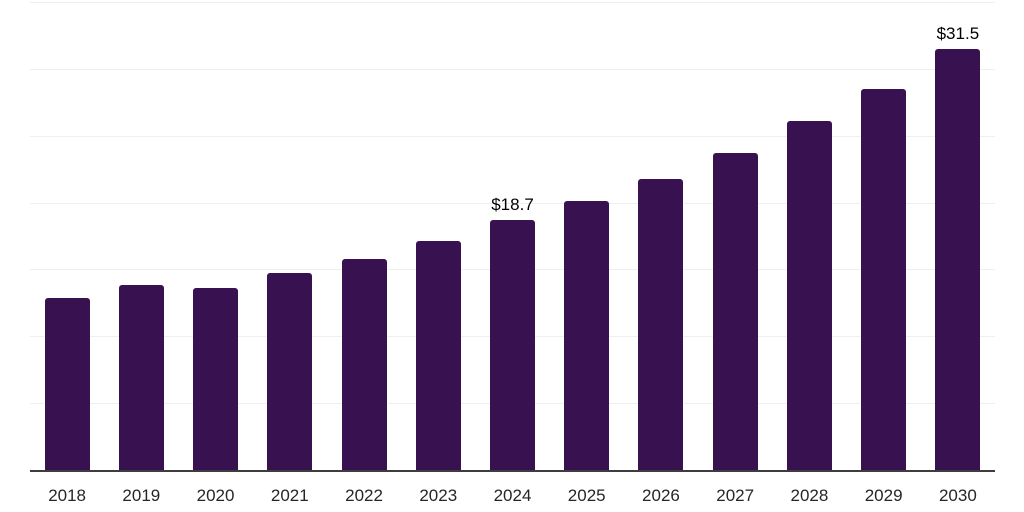  What do you see at coordinates (884, 279) in the screenshot?
I see `bar-2029` at bounding box center [884, 279].